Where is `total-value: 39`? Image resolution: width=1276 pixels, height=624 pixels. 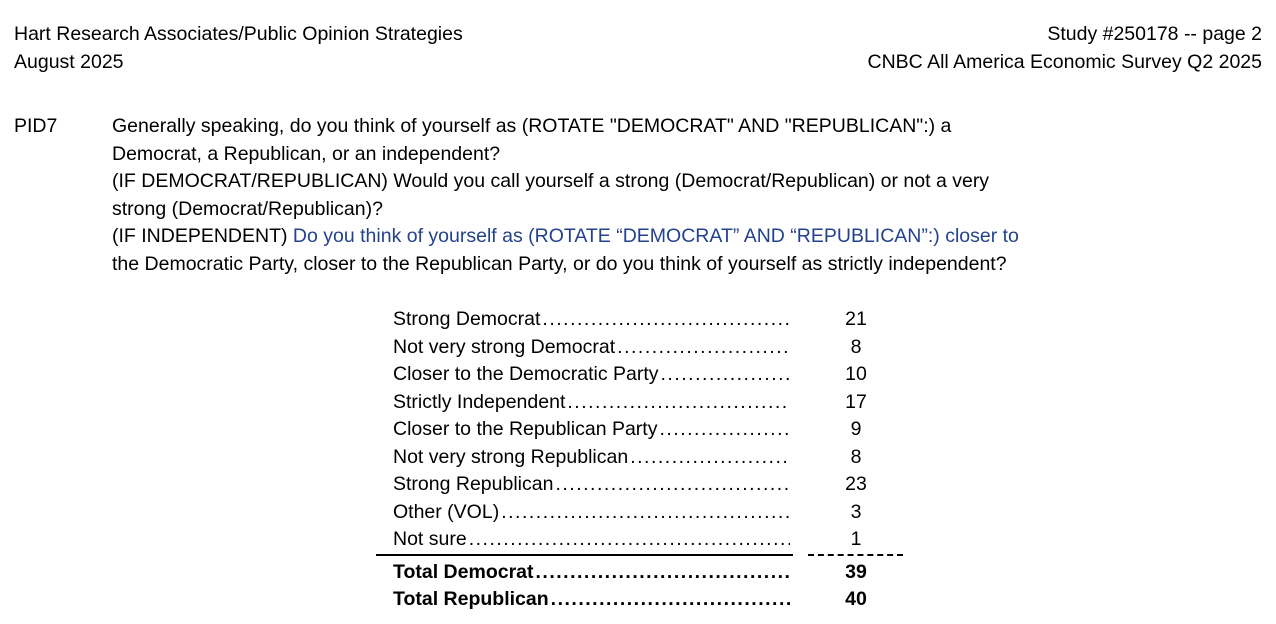
total-value: 39 is located at coordinates (856, 571).